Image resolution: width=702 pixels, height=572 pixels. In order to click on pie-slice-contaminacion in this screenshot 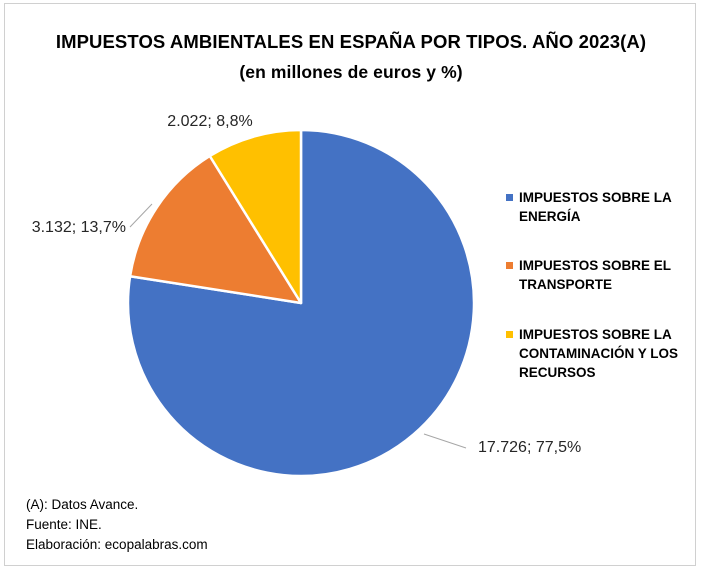, I will do `click(255, 216)`.